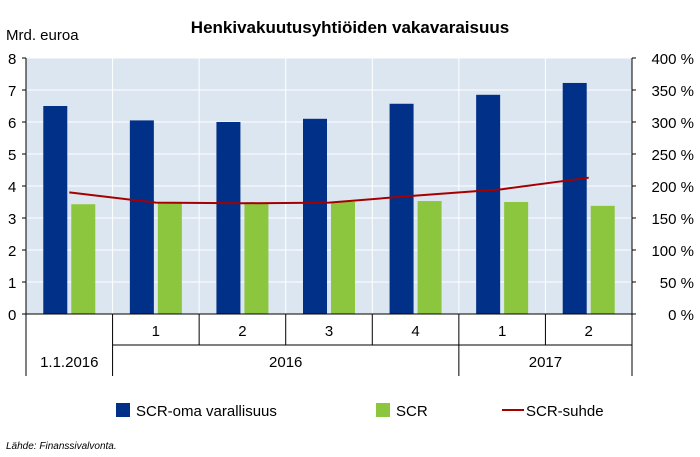 The image size is (700, 457). What do you see at coordinates (672, 91) in the screenshot?
I see `y2-tick-label: 350 %` at bounding box center [672, 91].